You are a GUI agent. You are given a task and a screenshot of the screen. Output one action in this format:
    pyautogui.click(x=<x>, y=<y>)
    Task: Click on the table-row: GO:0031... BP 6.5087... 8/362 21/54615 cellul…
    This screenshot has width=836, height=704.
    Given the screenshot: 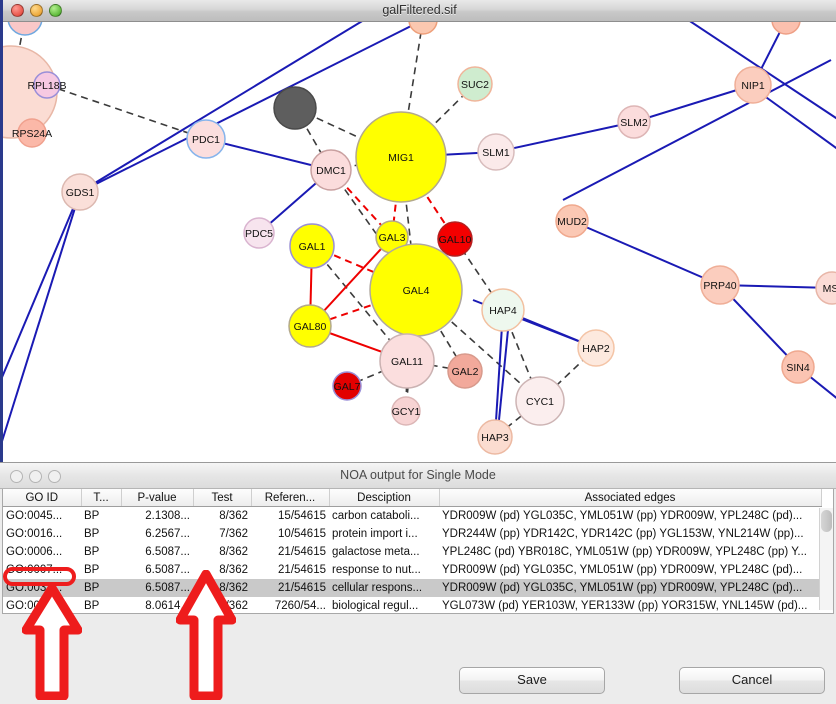 What is the action you would take?
    pyautogui.click(x=412, y=588)
    